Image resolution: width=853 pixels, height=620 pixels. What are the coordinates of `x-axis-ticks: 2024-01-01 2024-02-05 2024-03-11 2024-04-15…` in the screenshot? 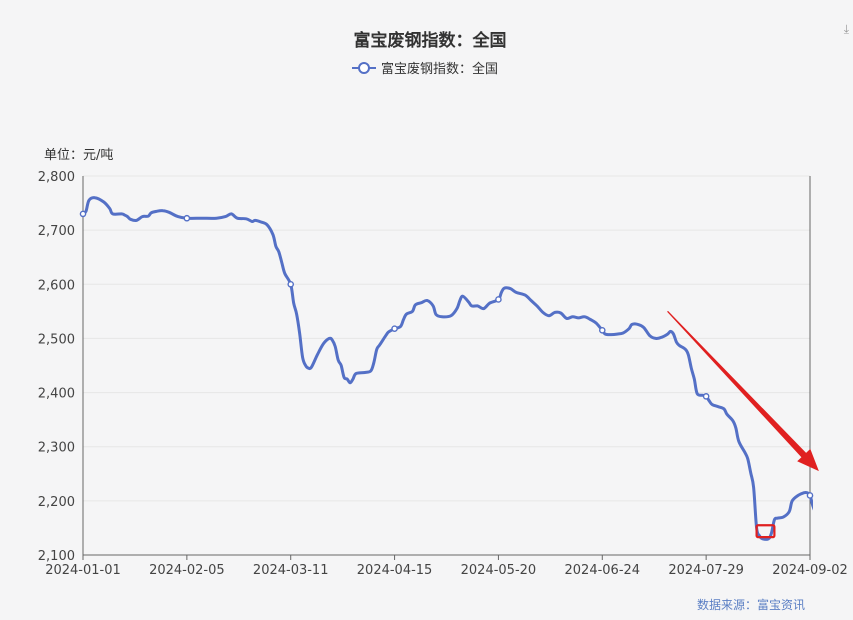 It's located at (446, 566).